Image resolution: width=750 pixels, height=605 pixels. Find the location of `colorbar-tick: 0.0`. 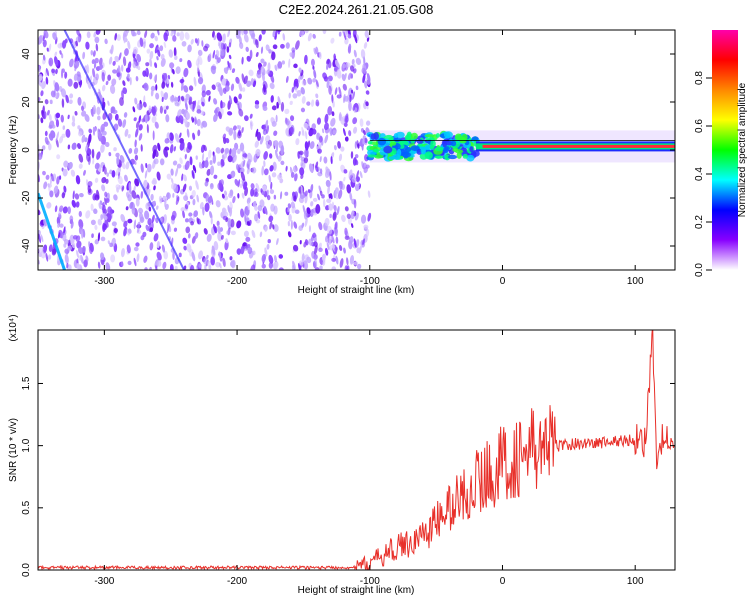

colorbar-tick: 0.0 is located at coordinates (703, 270).